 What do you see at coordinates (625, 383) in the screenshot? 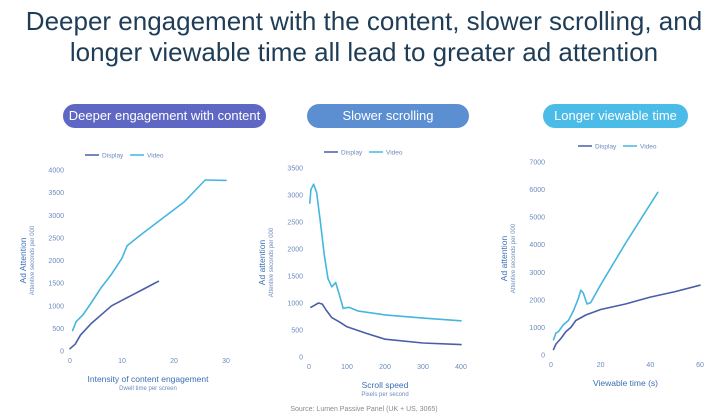
I see `x-axis-title: Viewable time (s)` at bounding box center [625, 383].